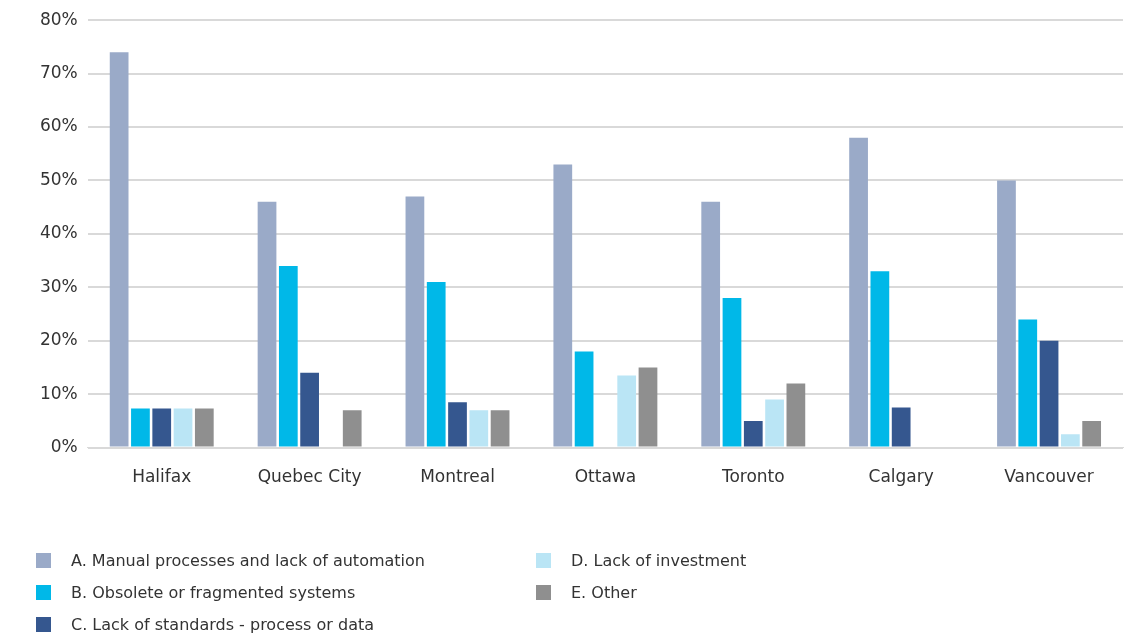 The image size is (1137, 635). I want to click on x-tick-label: Toronto, so click(752, 476).